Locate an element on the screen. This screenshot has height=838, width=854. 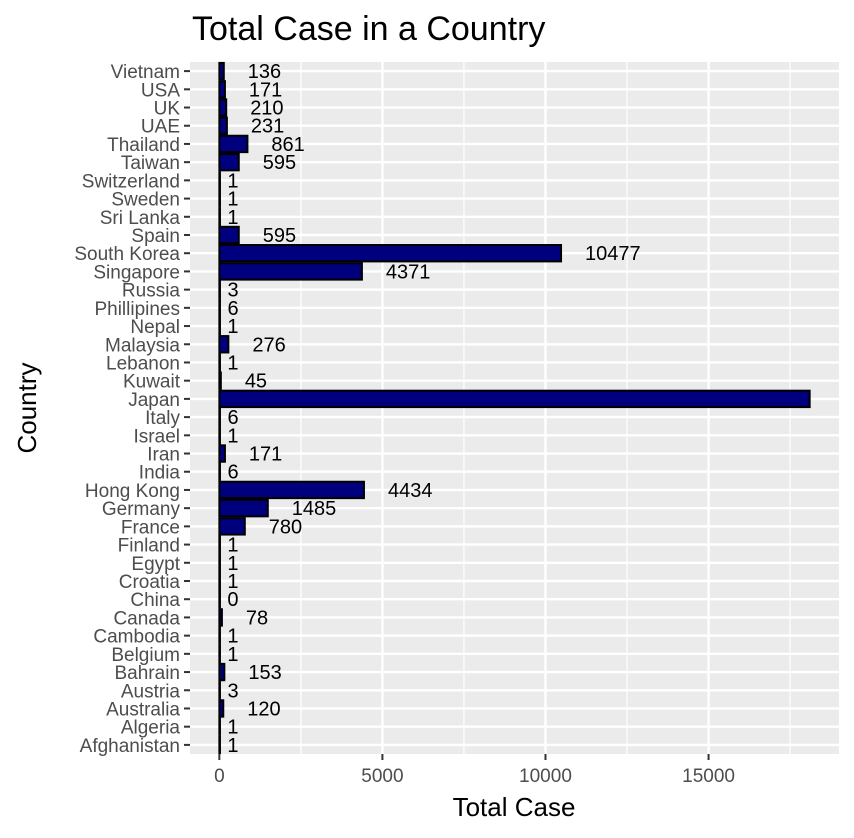
y-tick-label: Vietnam is located at coordinates (145, 72).